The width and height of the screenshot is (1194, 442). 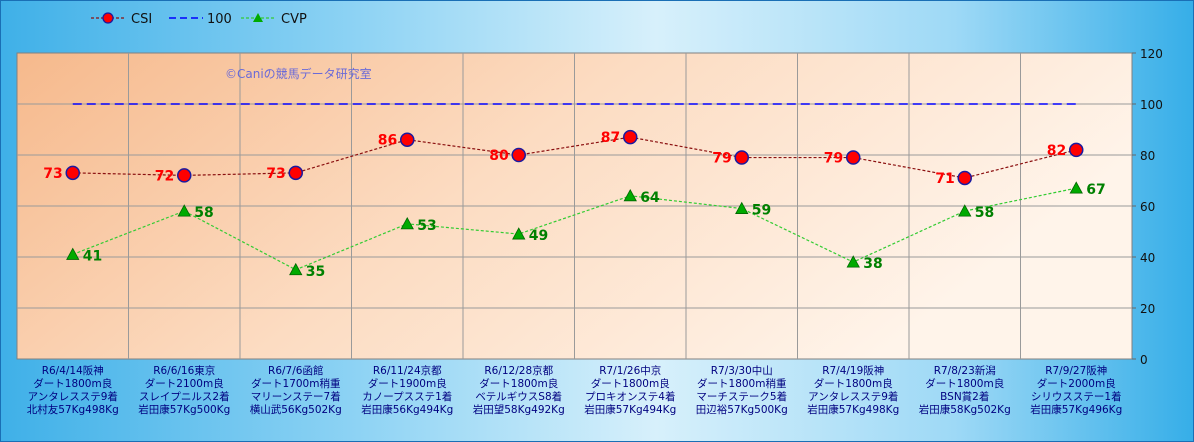 I want to click on x-tick-label: ダート1700m稍重, so click(x=295, y=383).